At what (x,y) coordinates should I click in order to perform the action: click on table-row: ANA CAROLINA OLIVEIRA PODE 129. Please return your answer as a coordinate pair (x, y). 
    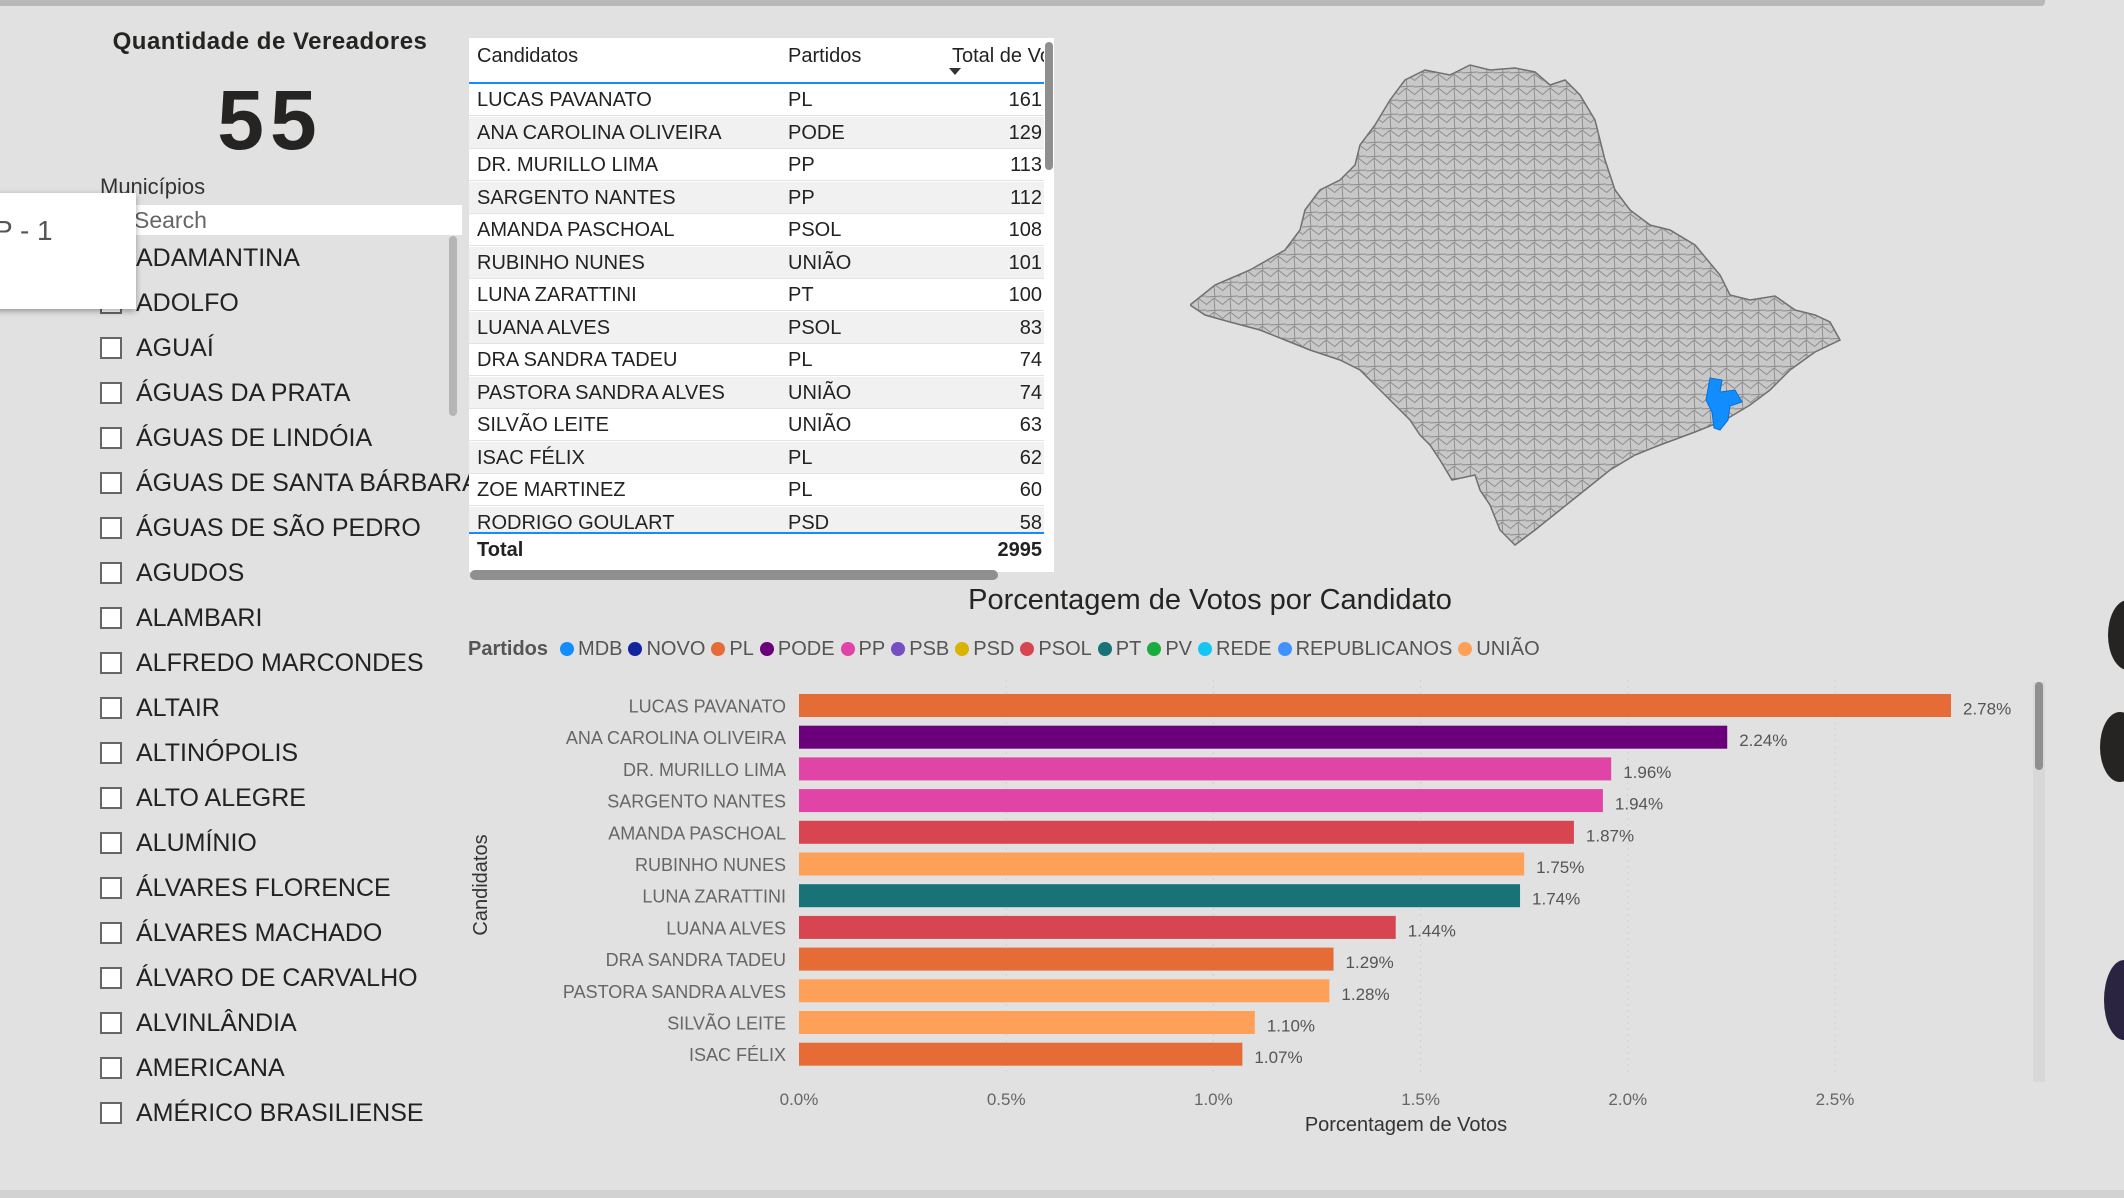
    Looking at the image, I should click on (756, 132).